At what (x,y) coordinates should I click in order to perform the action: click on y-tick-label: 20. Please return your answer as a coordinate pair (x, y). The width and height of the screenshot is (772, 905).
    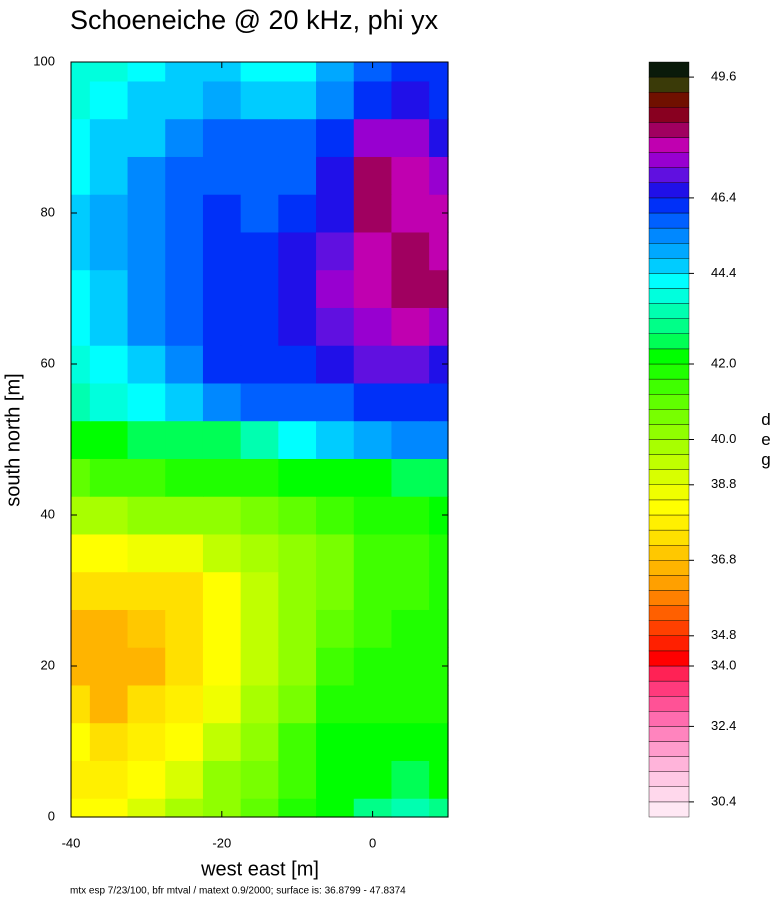
    Looking at the image, I should click on (48, 664).